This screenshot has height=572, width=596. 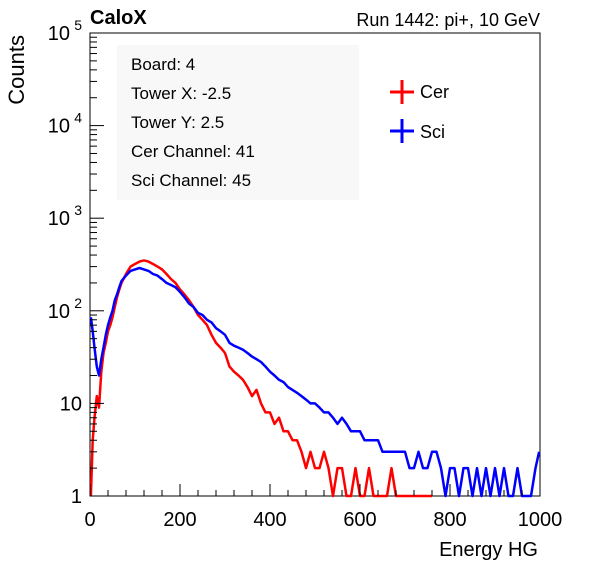 What do you see at coordinates (181, 93) in the screenshot?
I see `info-tower-x: Tower X: -2.5` at bounding box center [181, 93].